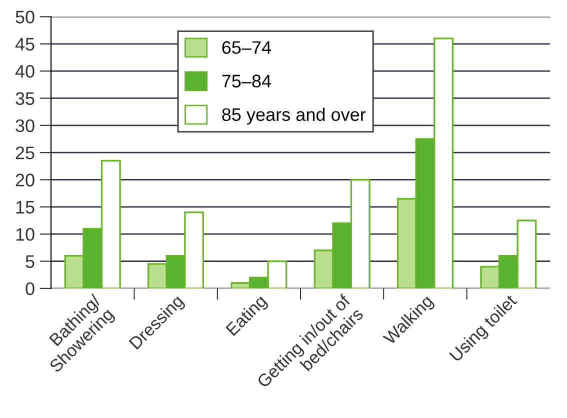 This screenshot has width=567, height=418. What do you see at coordinates (25, 17) in the screenshot?
I see `y-tick-label: 50` at bounding box center [25, 17].